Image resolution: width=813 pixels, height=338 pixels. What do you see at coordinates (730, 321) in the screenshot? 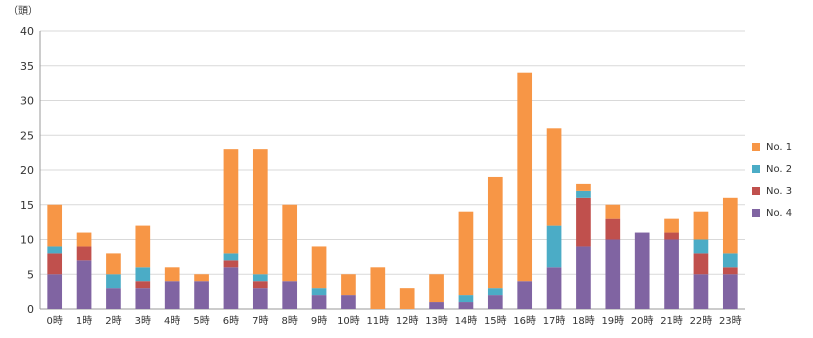
I see `x-tick-label: 23時` at bounding box center [730, 321].